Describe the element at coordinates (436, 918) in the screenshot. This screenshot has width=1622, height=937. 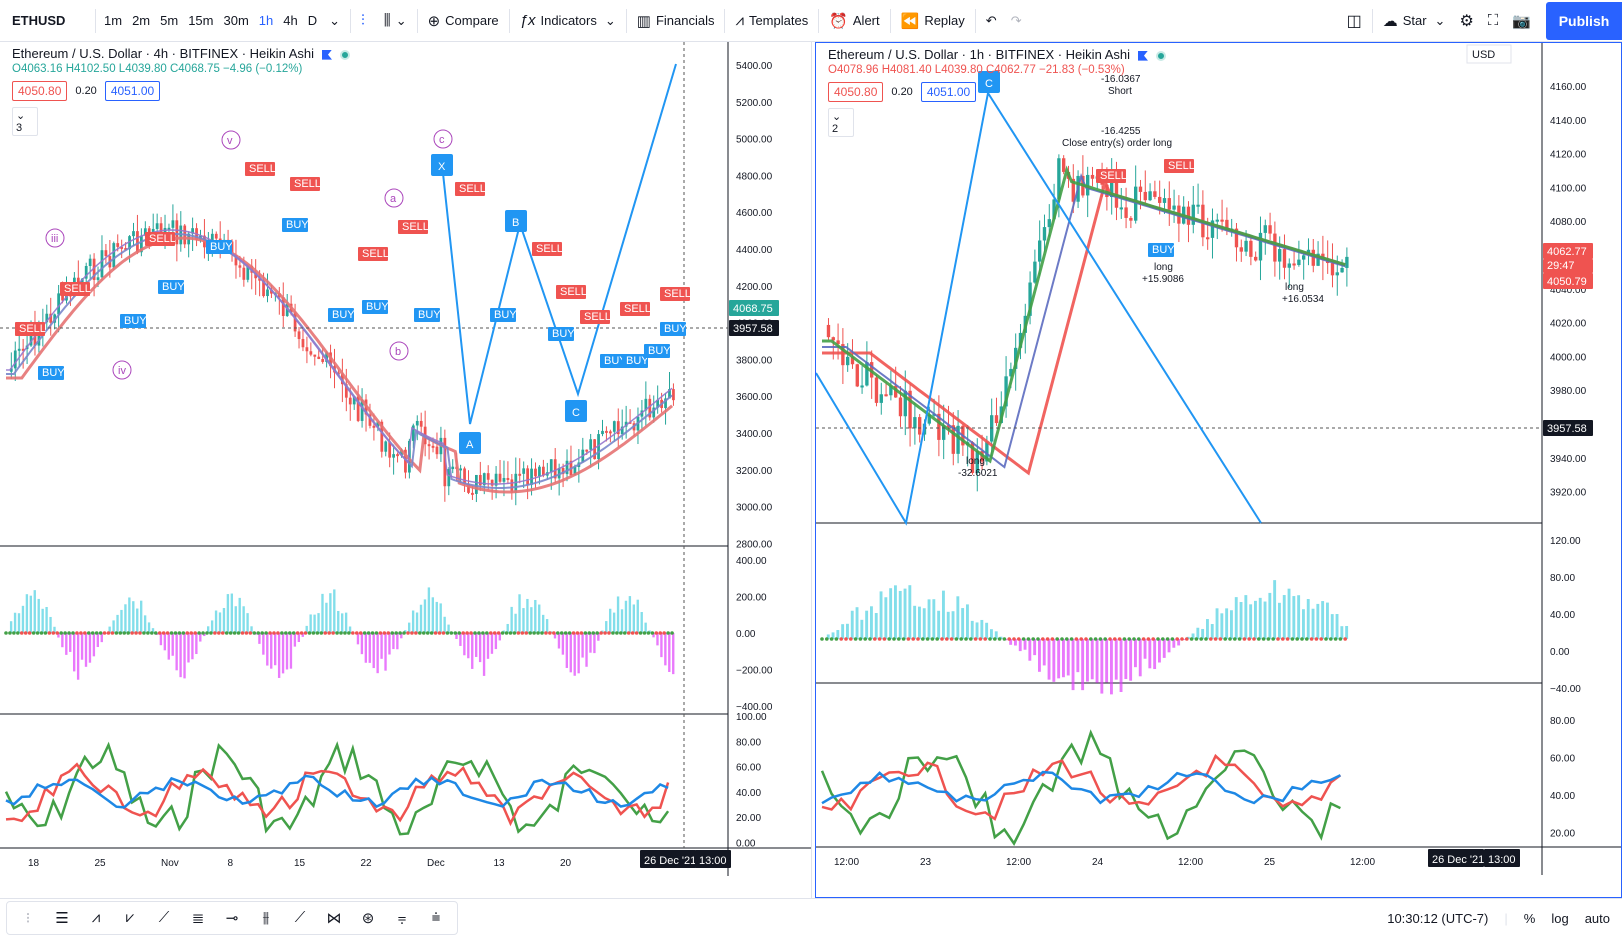
I see `tool-regression: ⩧` at that location.